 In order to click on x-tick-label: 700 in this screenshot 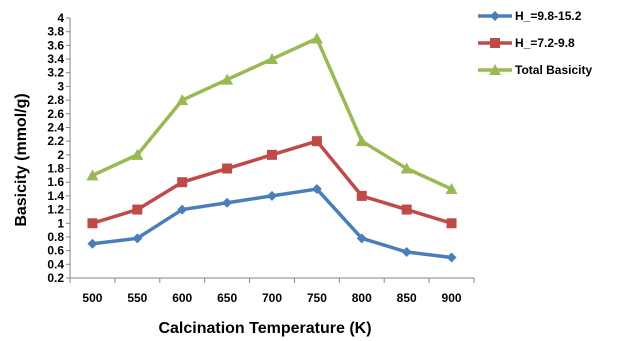, I will do `click(272, 298)`.